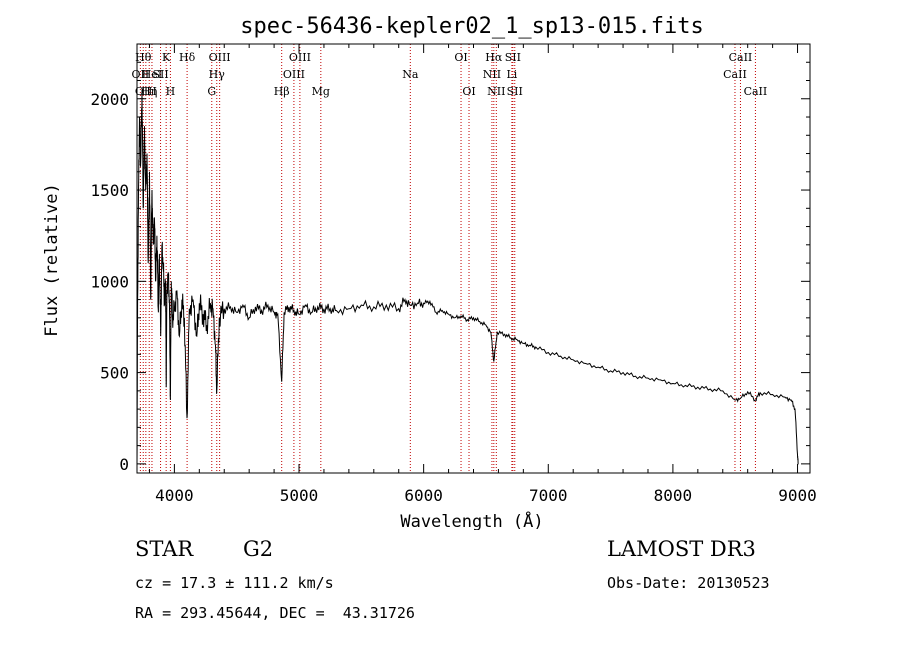 This screenshot has width=900, height=649. Describe the element at coordinates (109, 190) in the screenshot. I see `y-tick-label-1500: 1500` at that location.